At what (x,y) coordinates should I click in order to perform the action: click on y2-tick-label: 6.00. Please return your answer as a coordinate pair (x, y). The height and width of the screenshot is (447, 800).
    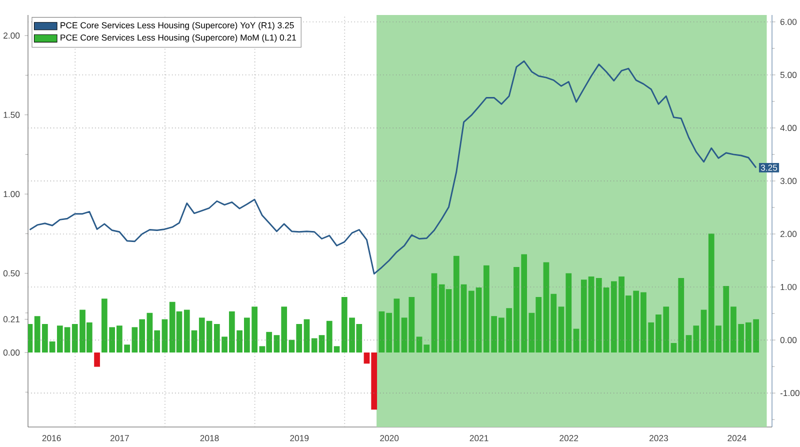
    Looking at the image, I should click on (788, 21).